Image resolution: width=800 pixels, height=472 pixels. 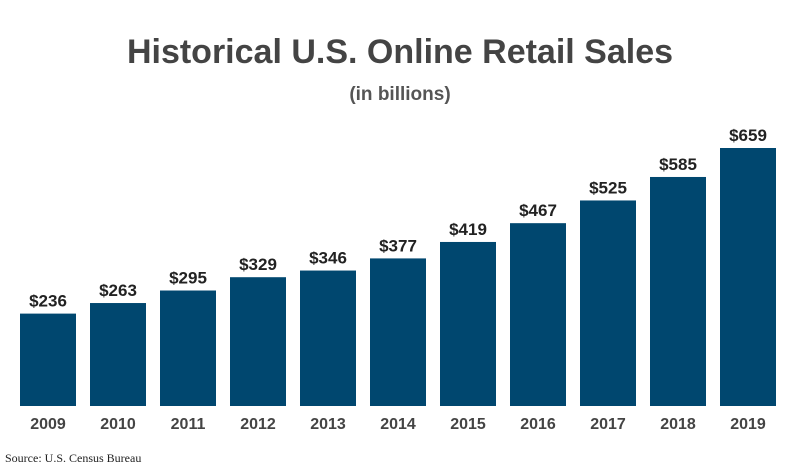 What do you see at coordinates (678, 424) in the screenshot?
I see `x-tick-label-2018: 2018` at bounding box center [678, 424].